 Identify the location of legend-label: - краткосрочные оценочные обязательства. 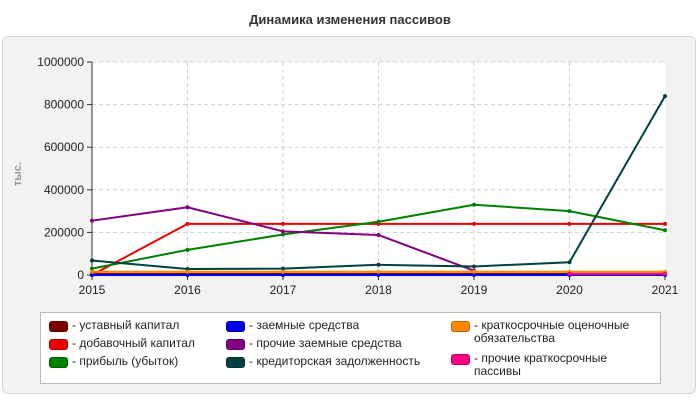
(552, 331).